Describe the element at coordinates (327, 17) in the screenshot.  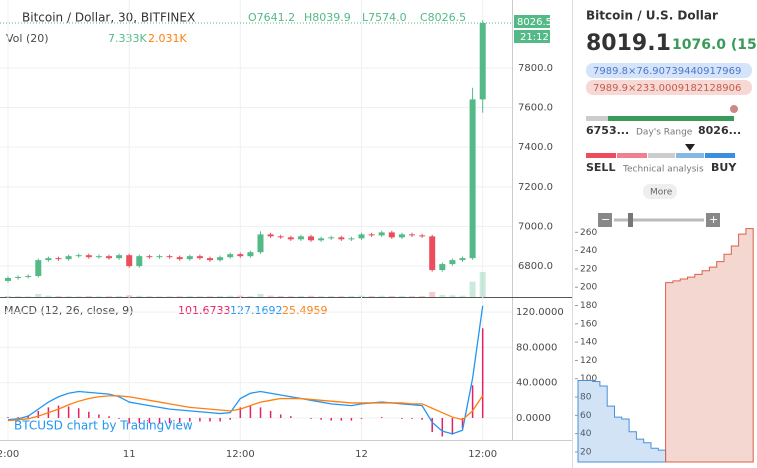
I see `ohlc-high: H8039.9` at that location.